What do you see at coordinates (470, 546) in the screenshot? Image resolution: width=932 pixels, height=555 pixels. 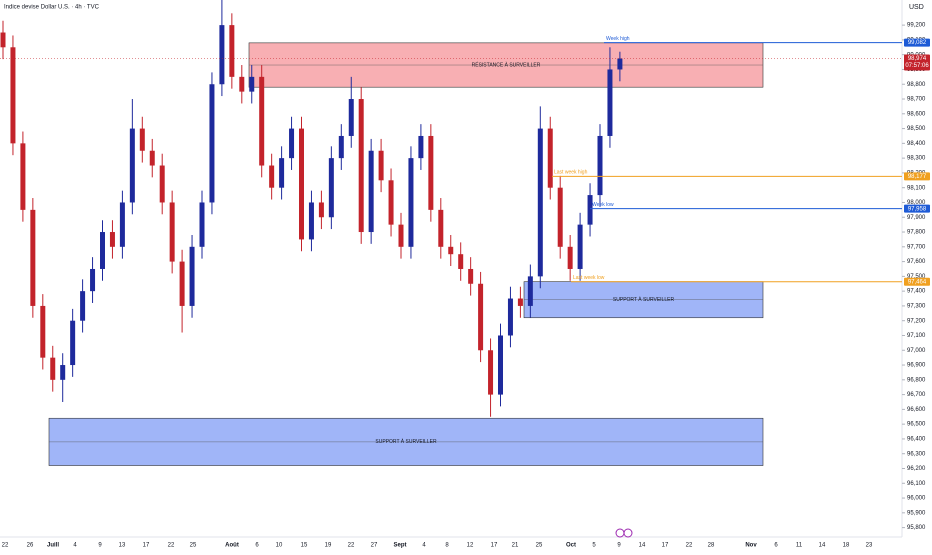 I see `x-tick-label: 12` at bounding box center [470, 546].